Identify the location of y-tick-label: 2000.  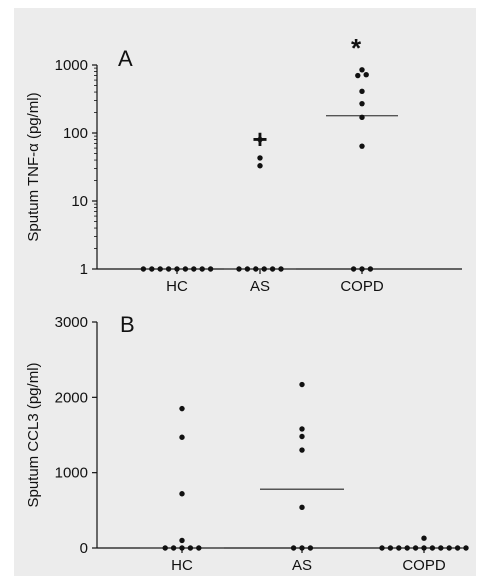
(71, 397).